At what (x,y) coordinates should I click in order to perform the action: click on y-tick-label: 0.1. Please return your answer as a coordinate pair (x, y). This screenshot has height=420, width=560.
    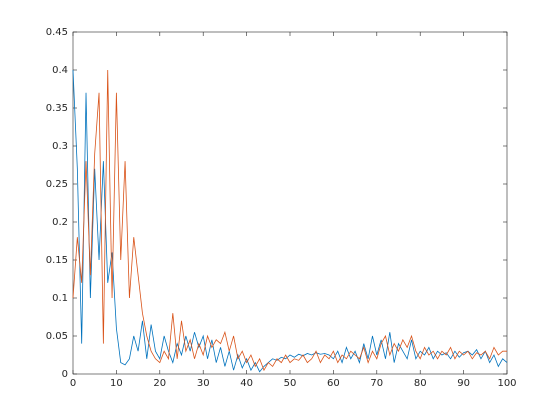
    Looking at the image, I should click on (60, 298).